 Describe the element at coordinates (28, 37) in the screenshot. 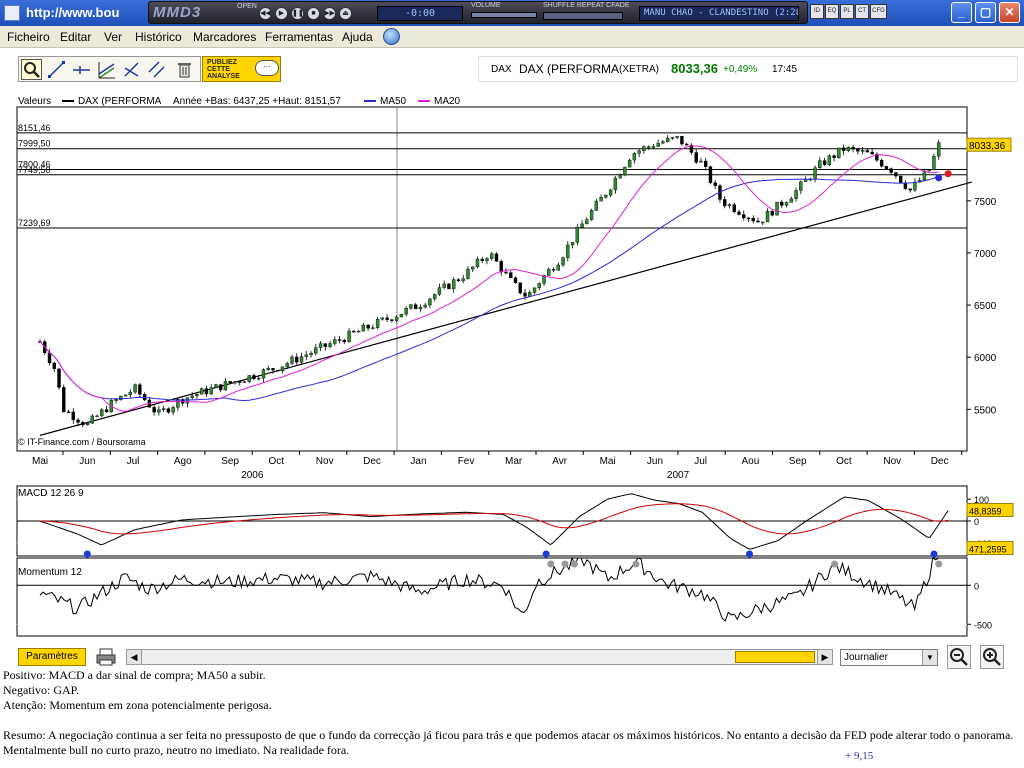

I see `menu-ficheiro: Ficheiro` at that location.